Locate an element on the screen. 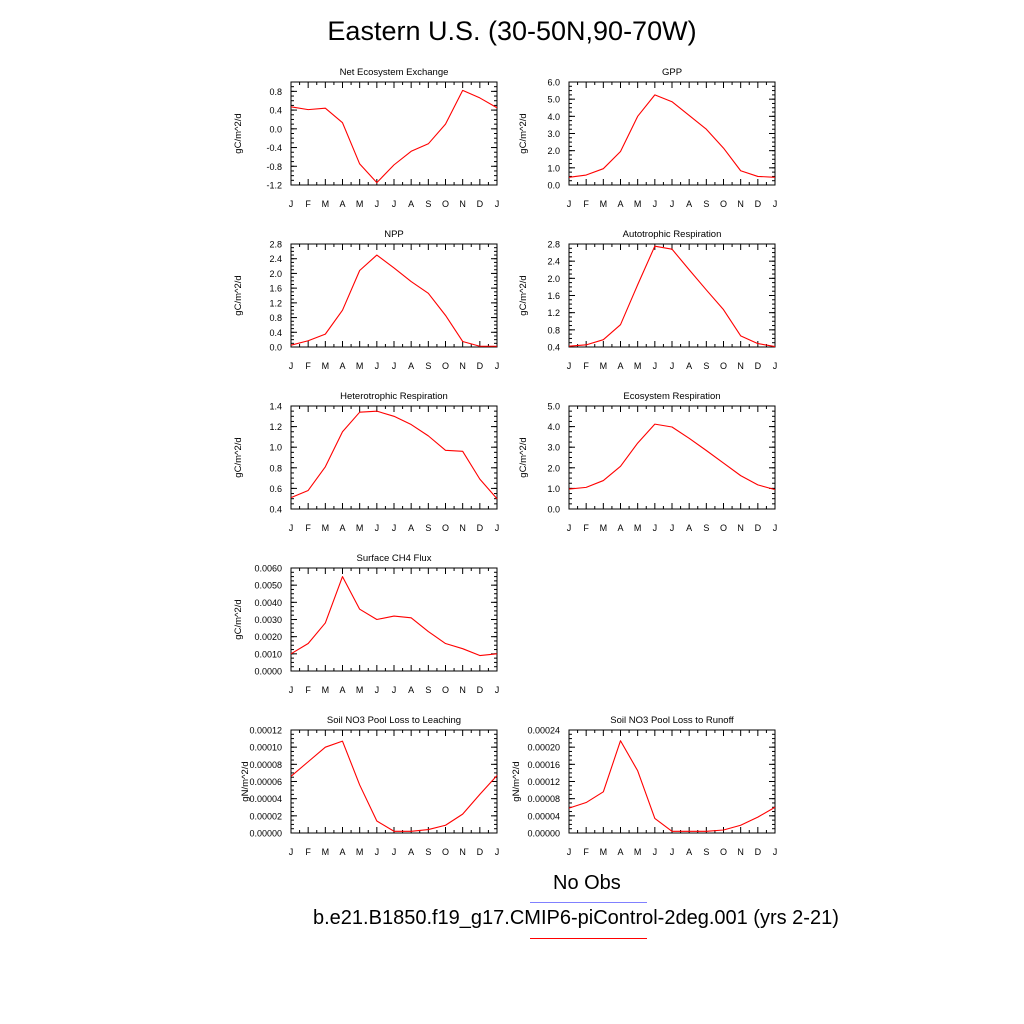 This screenshot has width=1024, height=1024. y-tick-label: 0.00002 is located at coordinates (265, 816).